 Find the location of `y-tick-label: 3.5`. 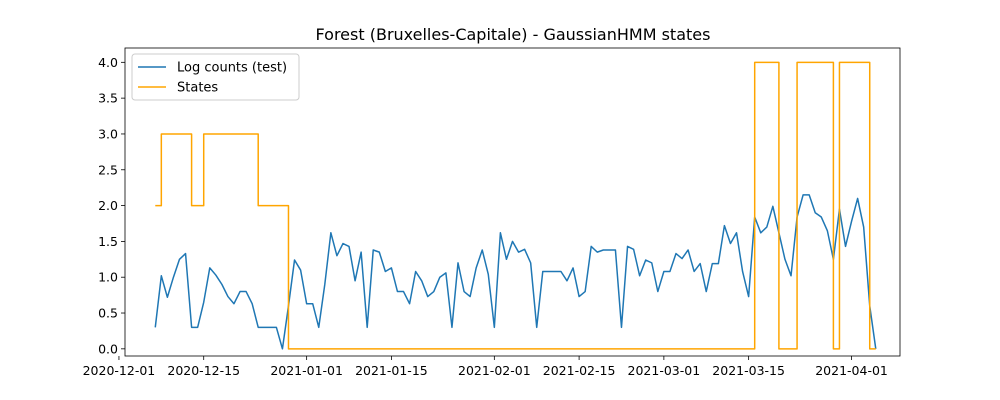

y-tick-label: 3.5 is located at coordinates (108, 98).